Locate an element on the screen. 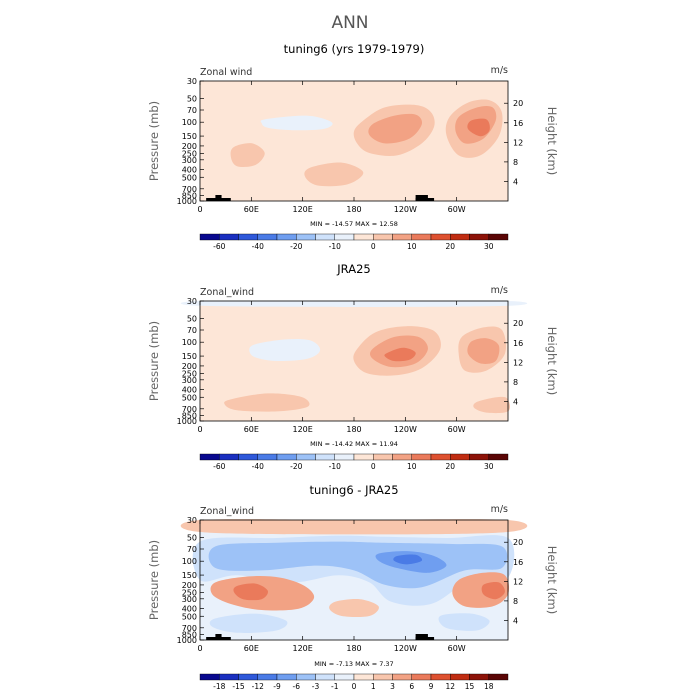  stats-label: MIN = -14.42 MAX = 11.94 is located at coordinates (354, 444).